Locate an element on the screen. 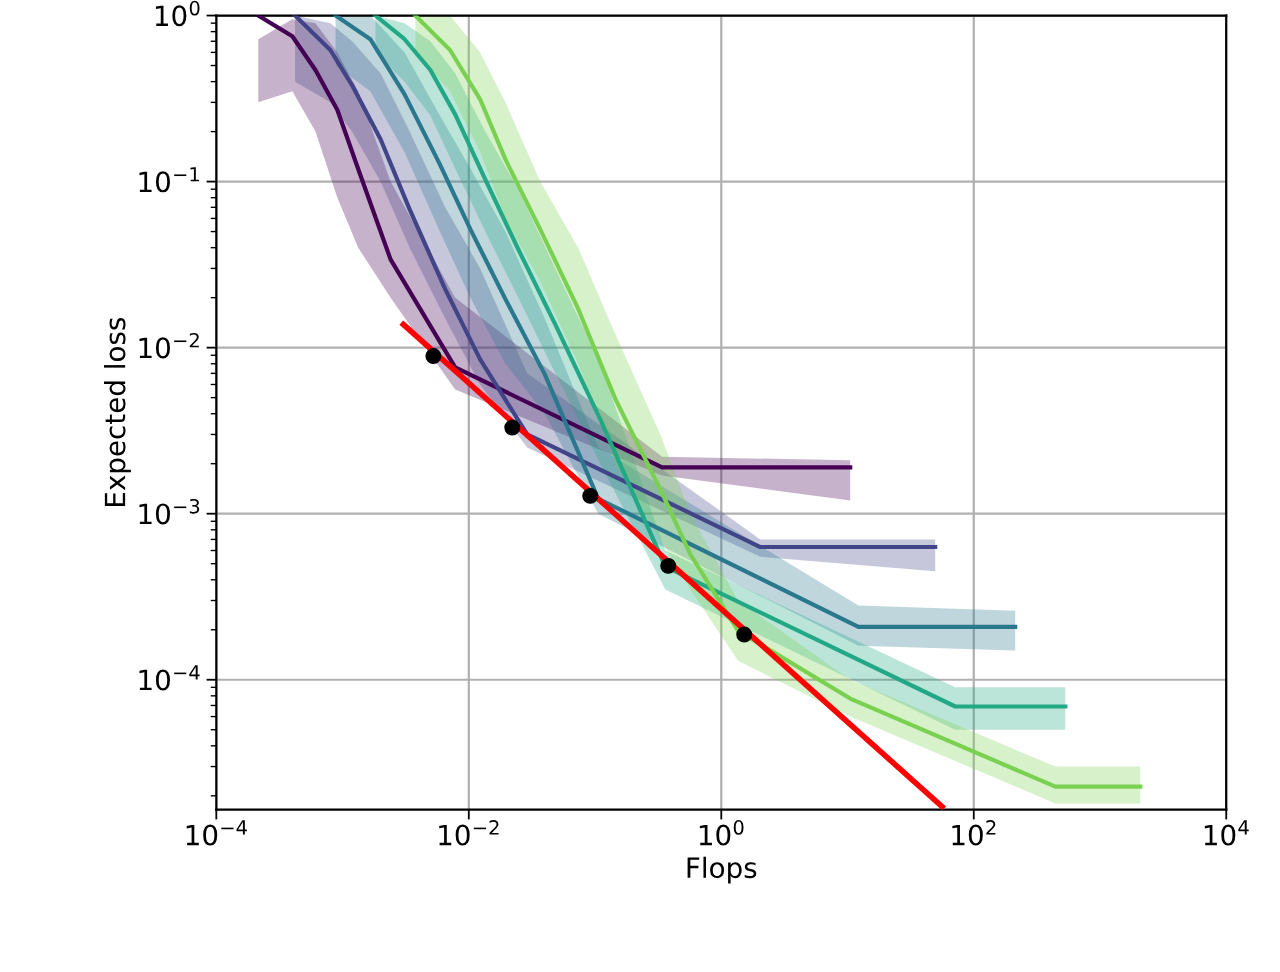 This screenshot has height=972, width=1280. x-tick-label: 10$^{−4}$ is located at coordinates (216, 833).